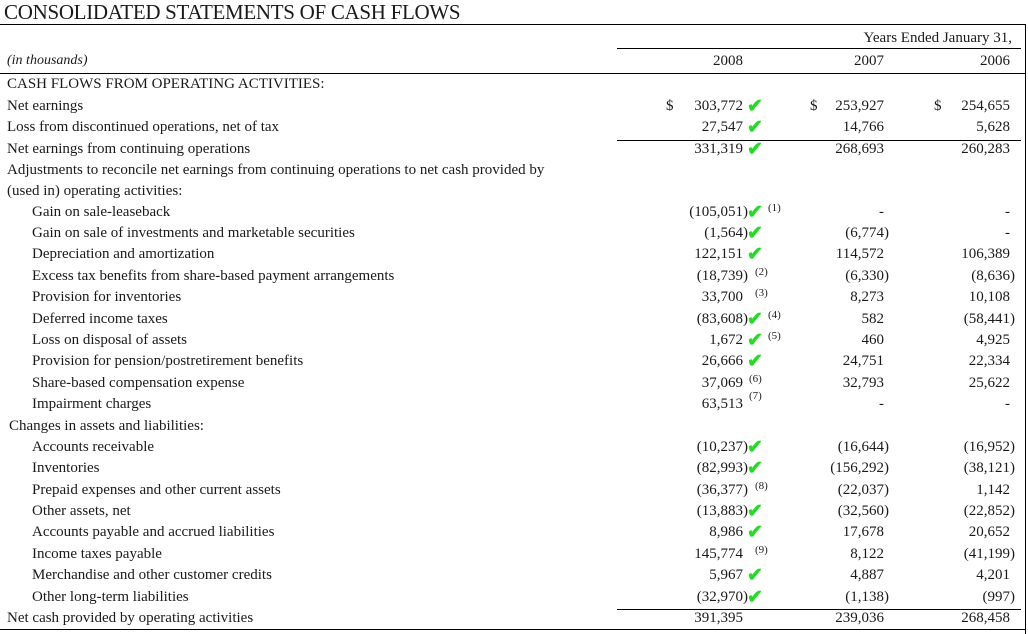  What do you see at coordinates (722, 468) in the screenshot?
I see `cell-value-2008: (82,993)` at bounding box center [722, 468].